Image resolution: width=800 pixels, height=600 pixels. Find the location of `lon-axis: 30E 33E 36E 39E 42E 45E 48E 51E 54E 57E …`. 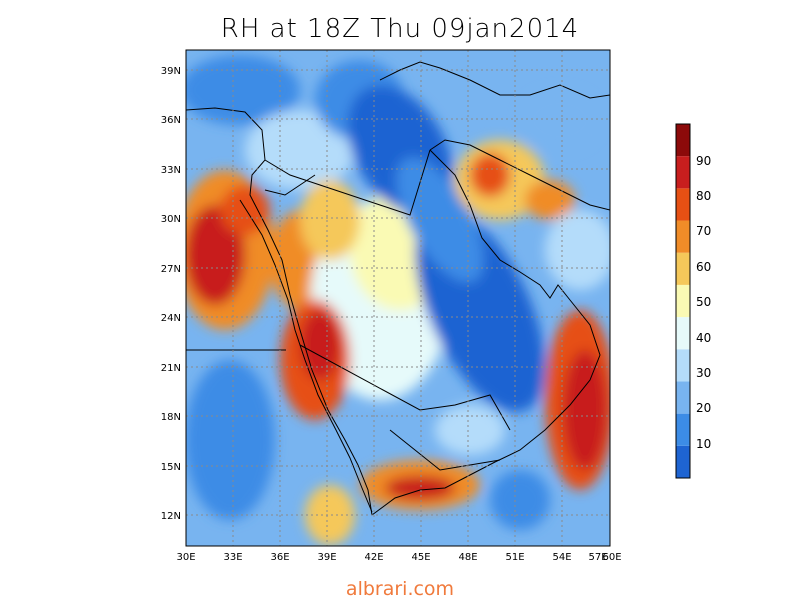

lon-axis: 30E 33E 36E 39E 42E 45E 48E 51E 54E 57E … is located at coordinates (398, 557).